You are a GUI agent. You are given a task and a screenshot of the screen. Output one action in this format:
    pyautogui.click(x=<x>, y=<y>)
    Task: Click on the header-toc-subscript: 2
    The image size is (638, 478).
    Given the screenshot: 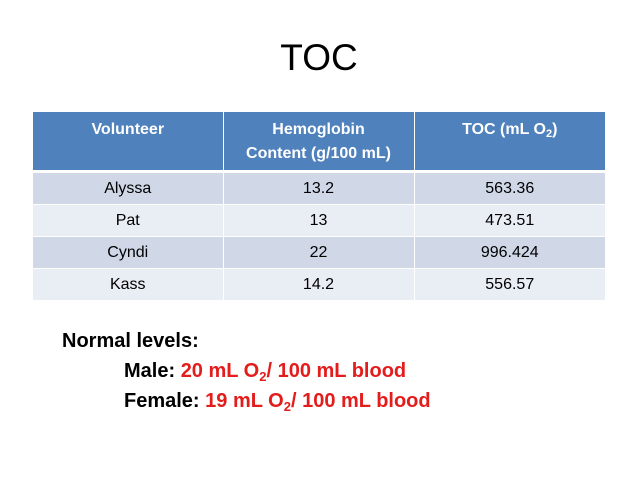 What is the action you would take?
    pyautogui.click(x=549, y=134)
    